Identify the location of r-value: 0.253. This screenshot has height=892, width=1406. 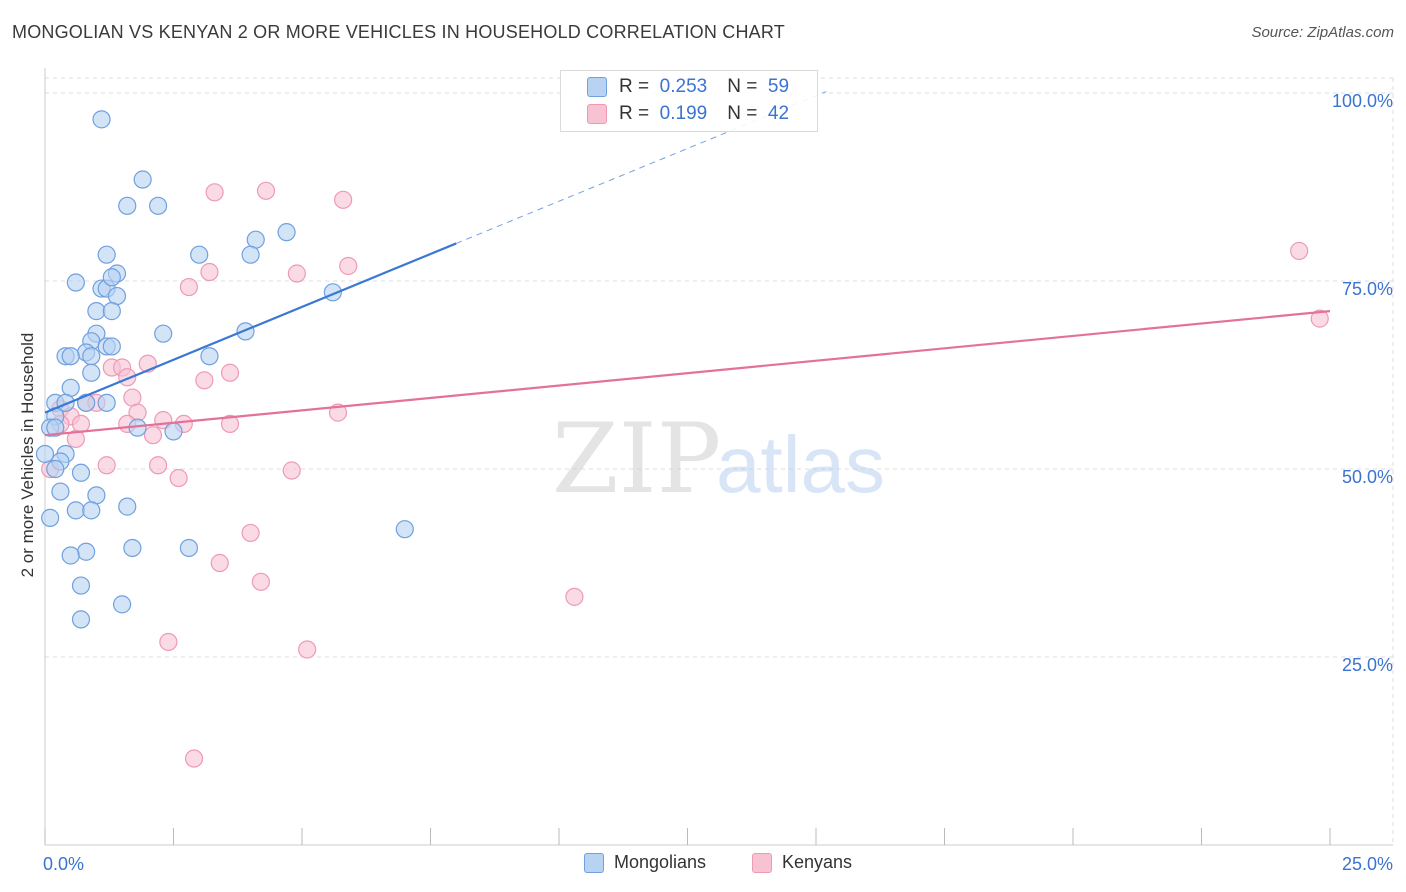
(683, 86).